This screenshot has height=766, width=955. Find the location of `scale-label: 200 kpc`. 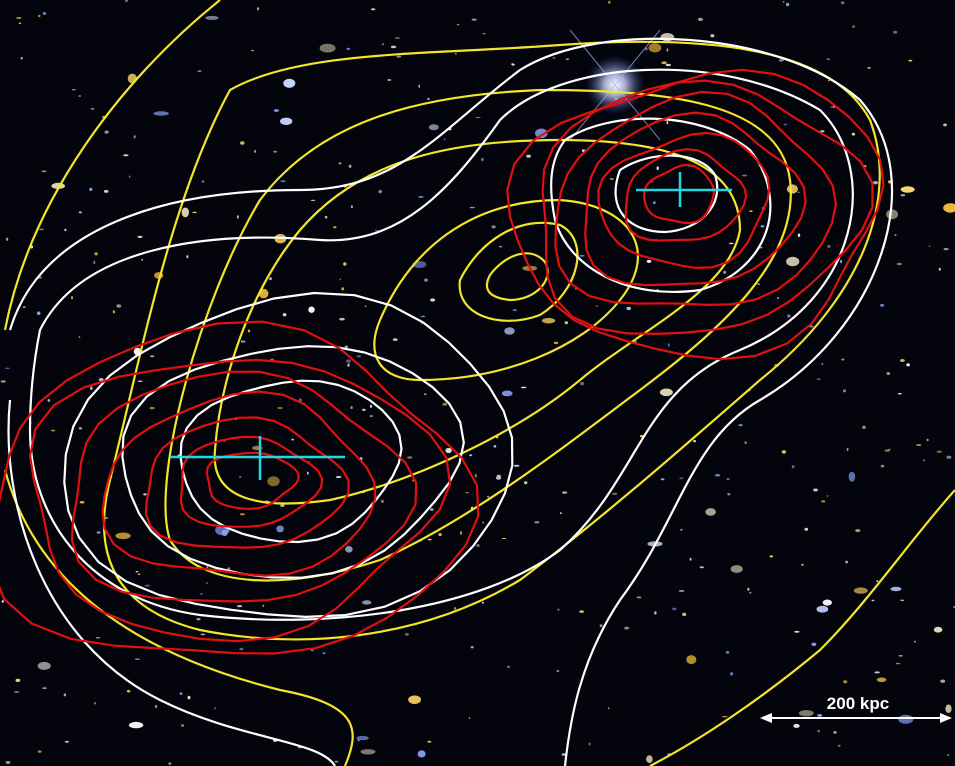

scale-label: 200 kpc is located at coordinates (858, 703).